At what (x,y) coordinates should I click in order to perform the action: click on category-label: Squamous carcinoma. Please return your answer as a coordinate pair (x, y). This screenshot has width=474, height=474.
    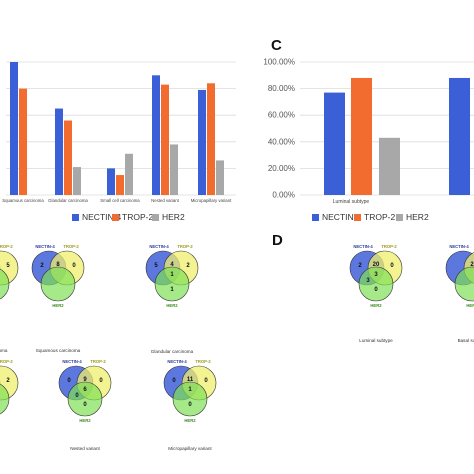
    Looking at the image, I should click on (23, 200).